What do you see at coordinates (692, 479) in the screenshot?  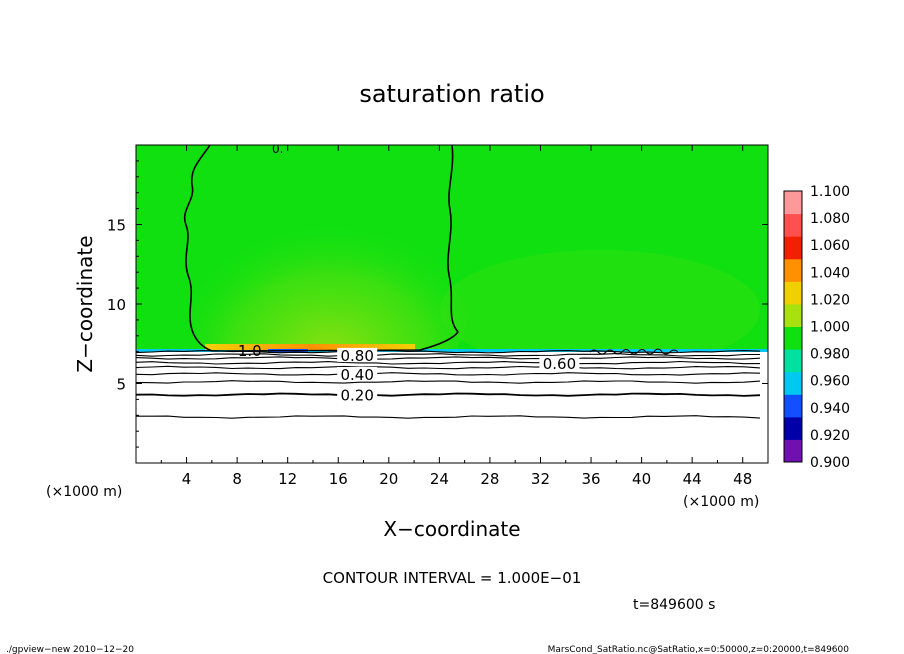 I see `x-tick-label: 44` at bounding box center [692, 479].